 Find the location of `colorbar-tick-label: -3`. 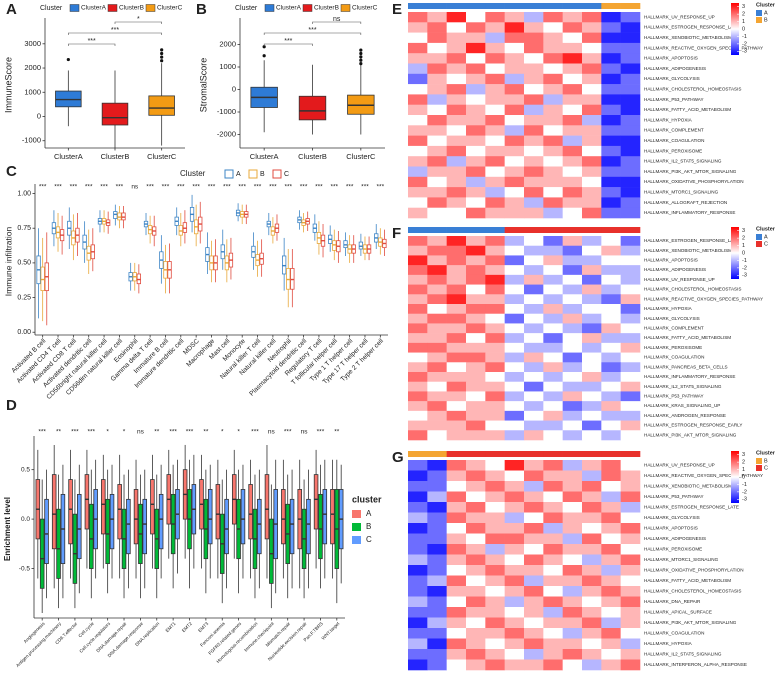

colorbar-tick-label: -3 is located at coordinates (744, 276).